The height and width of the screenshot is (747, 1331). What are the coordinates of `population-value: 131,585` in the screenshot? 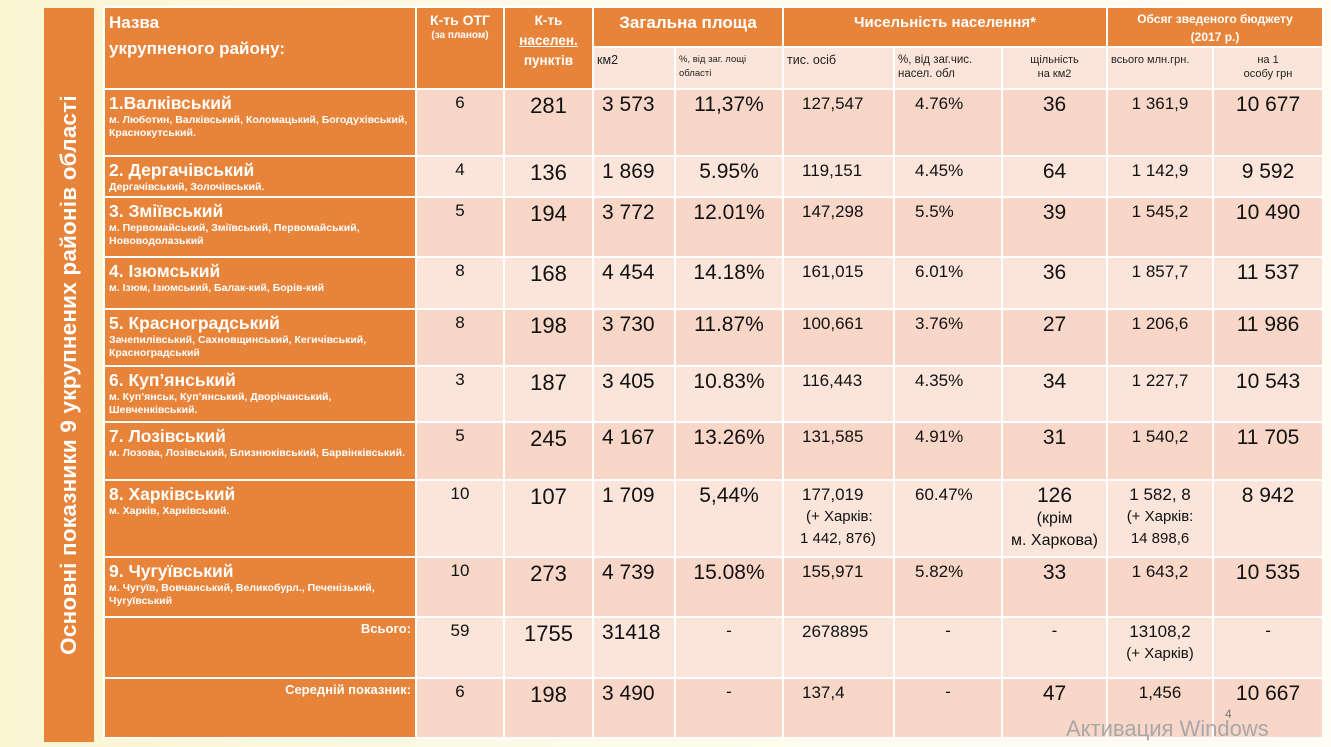 It's located at (839, 451).